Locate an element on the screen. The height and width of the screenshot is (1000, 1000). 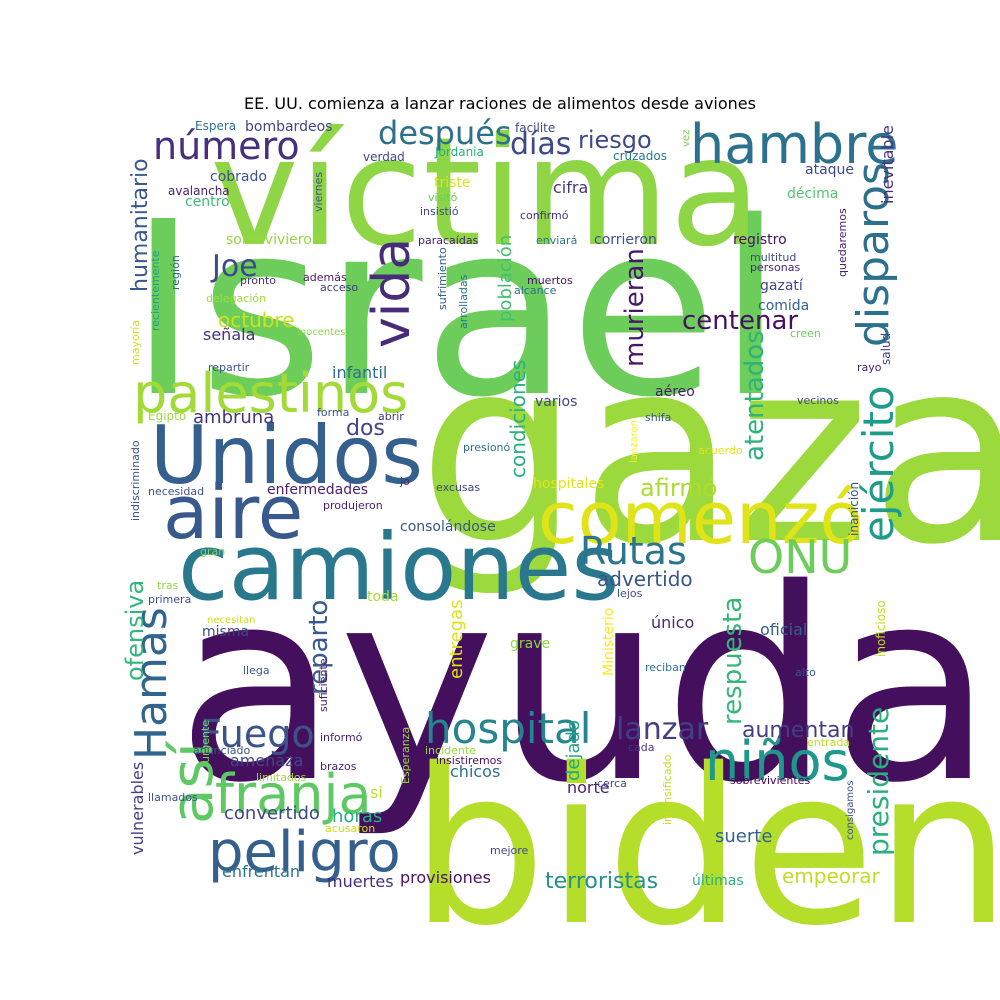
word-shifa: shifa is located at coordinates (658, 417).